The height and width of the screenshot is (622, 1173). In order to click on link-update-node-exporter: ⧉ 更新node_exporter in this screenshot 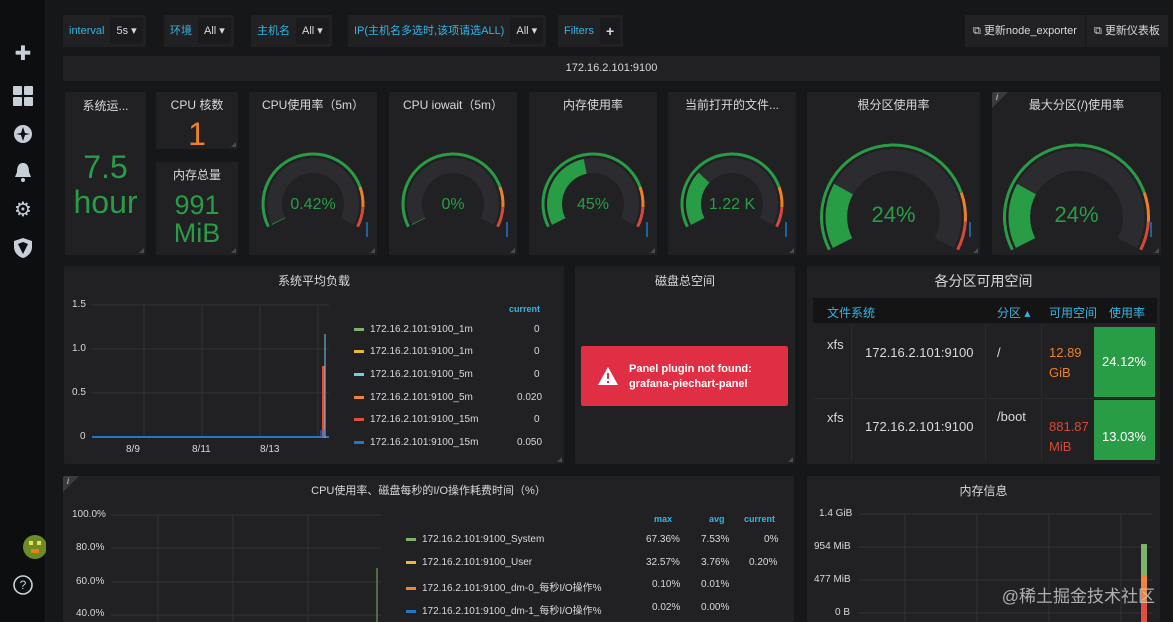, I will do `click(1025, 31)`.